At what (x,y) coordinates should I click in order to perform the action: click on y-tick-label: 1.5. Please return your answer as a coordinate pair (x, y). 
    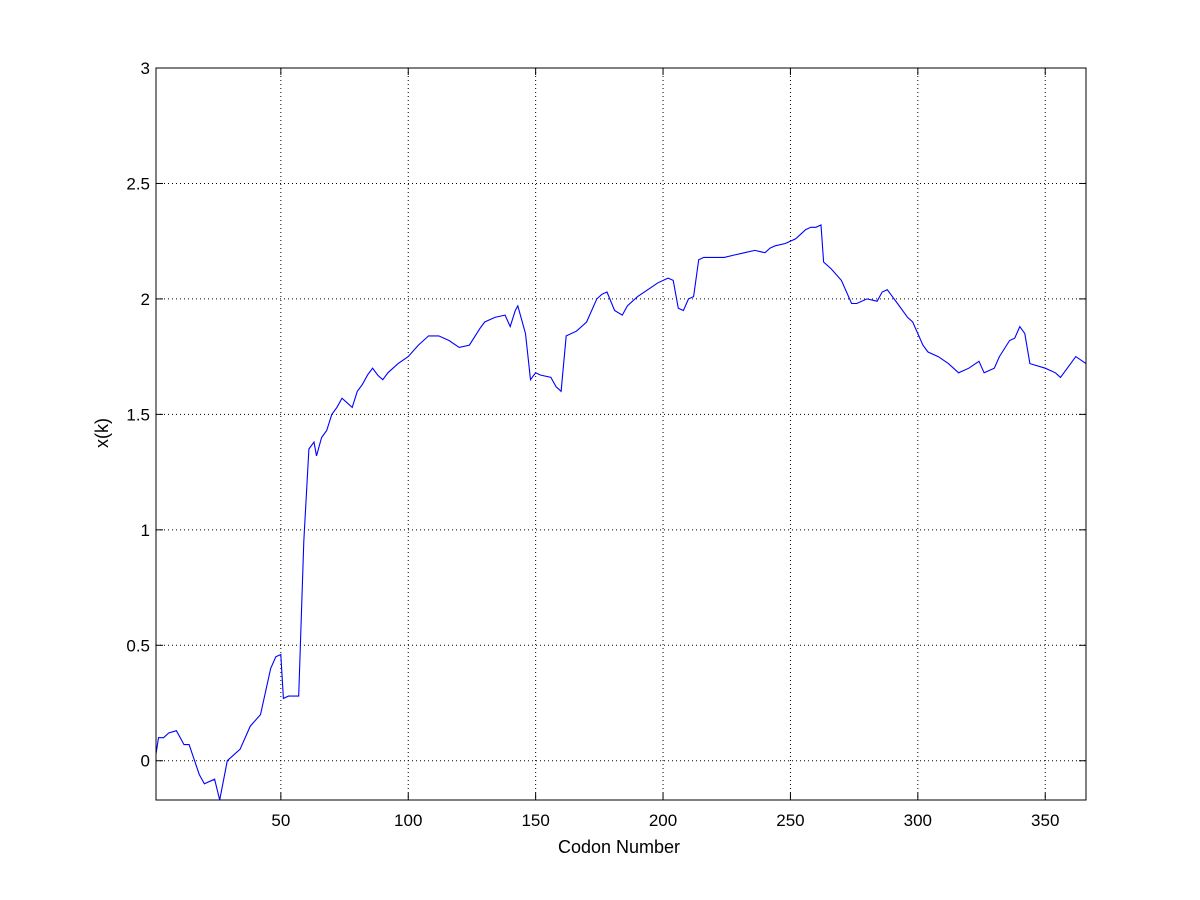
    Looking at the image, I should click on (138, 414).